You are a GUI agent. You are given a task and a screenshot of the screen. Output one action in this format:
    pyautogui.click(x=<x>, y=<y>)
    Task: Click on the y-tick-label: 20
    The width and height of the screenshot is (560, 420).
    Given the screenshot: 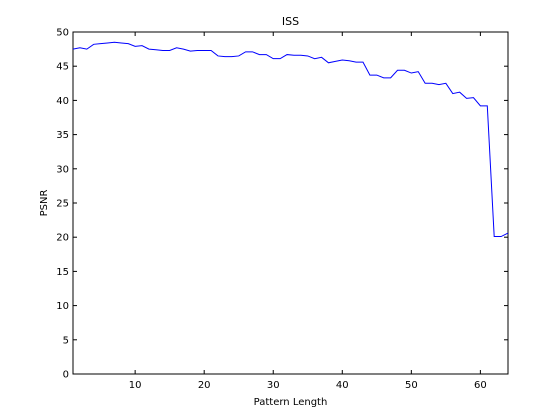 What is the action you would take?
    pyautogui.click(x=62, y=238)
    